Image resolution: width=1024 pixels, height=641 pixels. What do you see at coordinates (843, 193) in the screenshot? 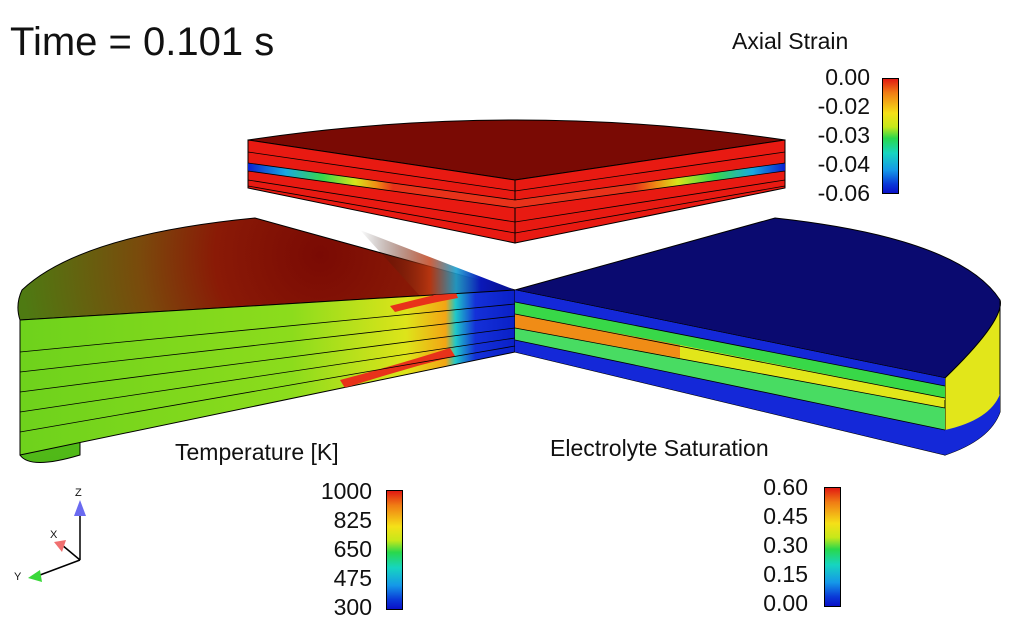
I see `axial-strain-tick-label: -0.06` at bounding box center [843, 193].